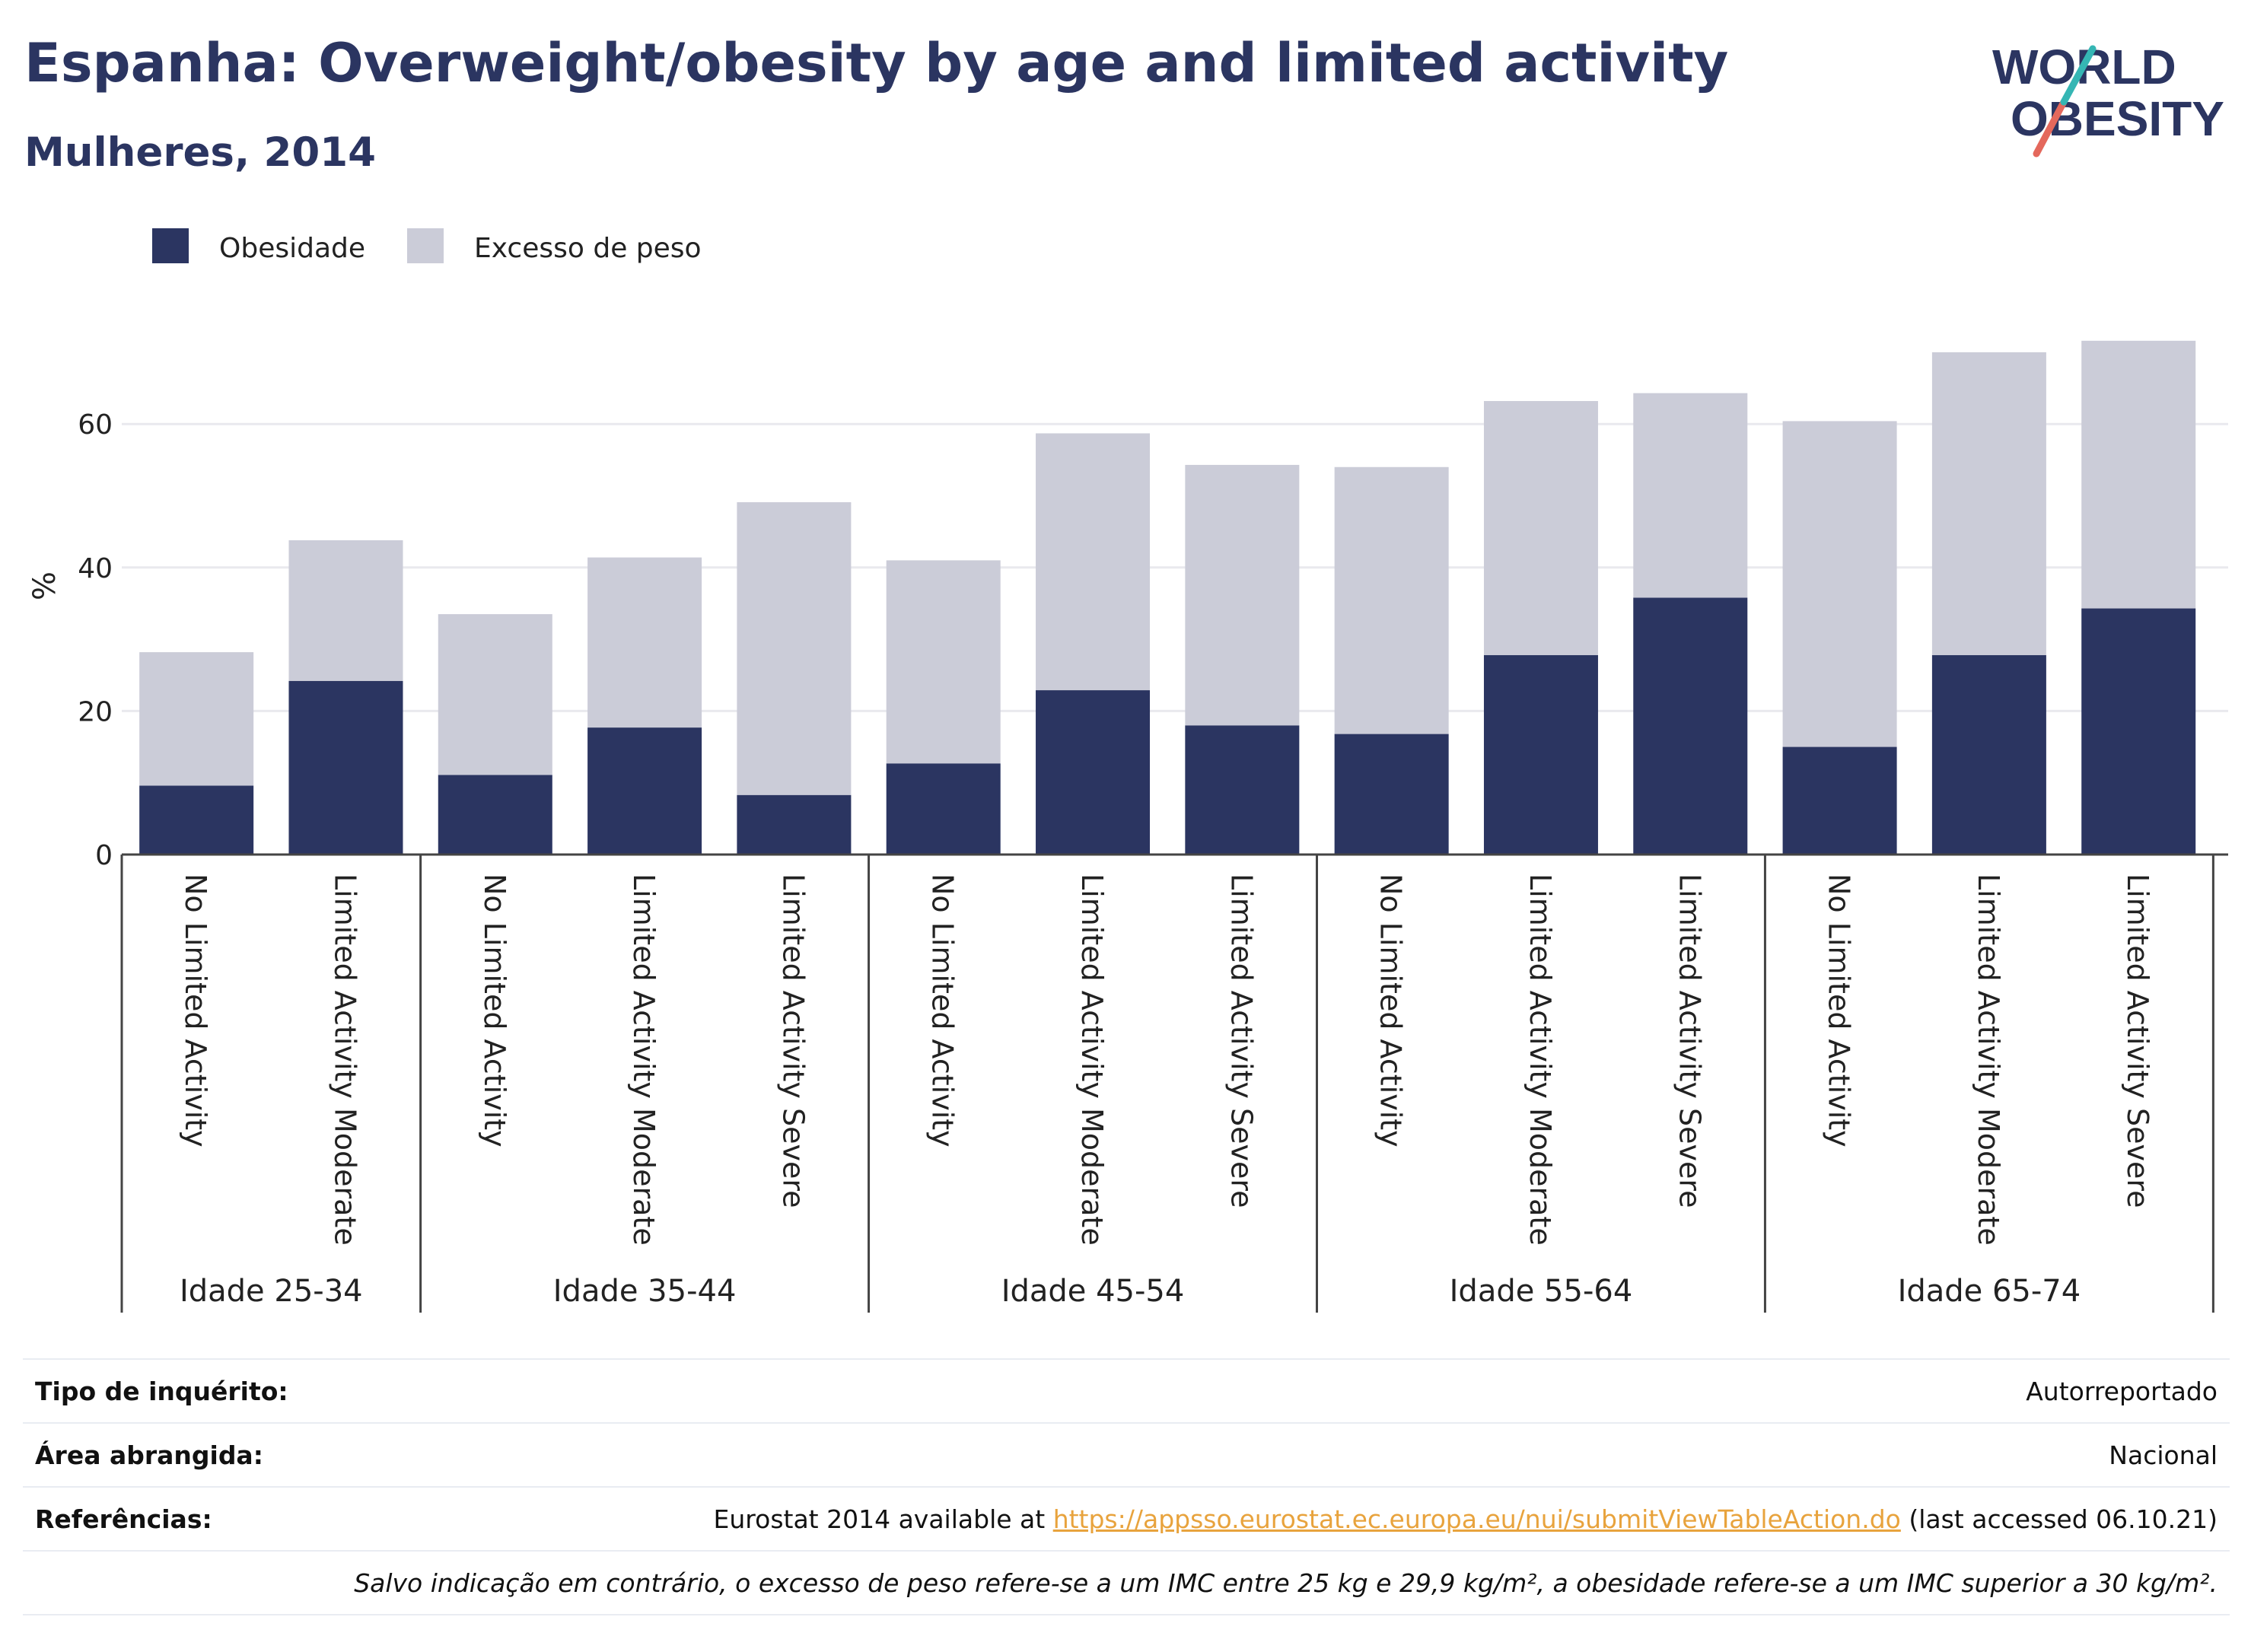 The image size is (2251, 1652). I want to click on legend-label-2: Excesso de peso, so click(588, 249).